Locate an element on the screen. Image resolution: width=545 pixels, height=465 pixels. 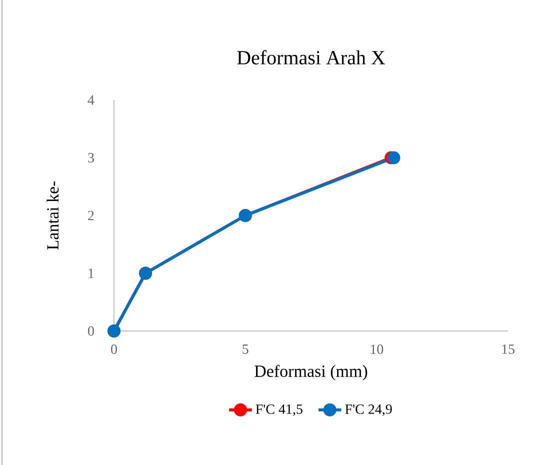
legend-label: F'C 24,9 is located at coordinates (368, 410).